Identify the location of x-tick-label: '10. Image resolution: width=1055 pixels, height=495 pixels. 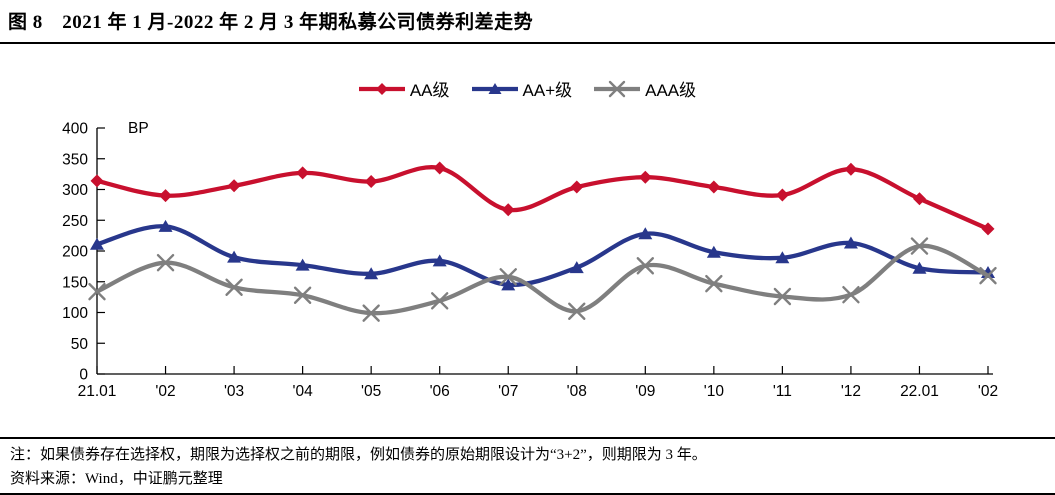
(714, 391).